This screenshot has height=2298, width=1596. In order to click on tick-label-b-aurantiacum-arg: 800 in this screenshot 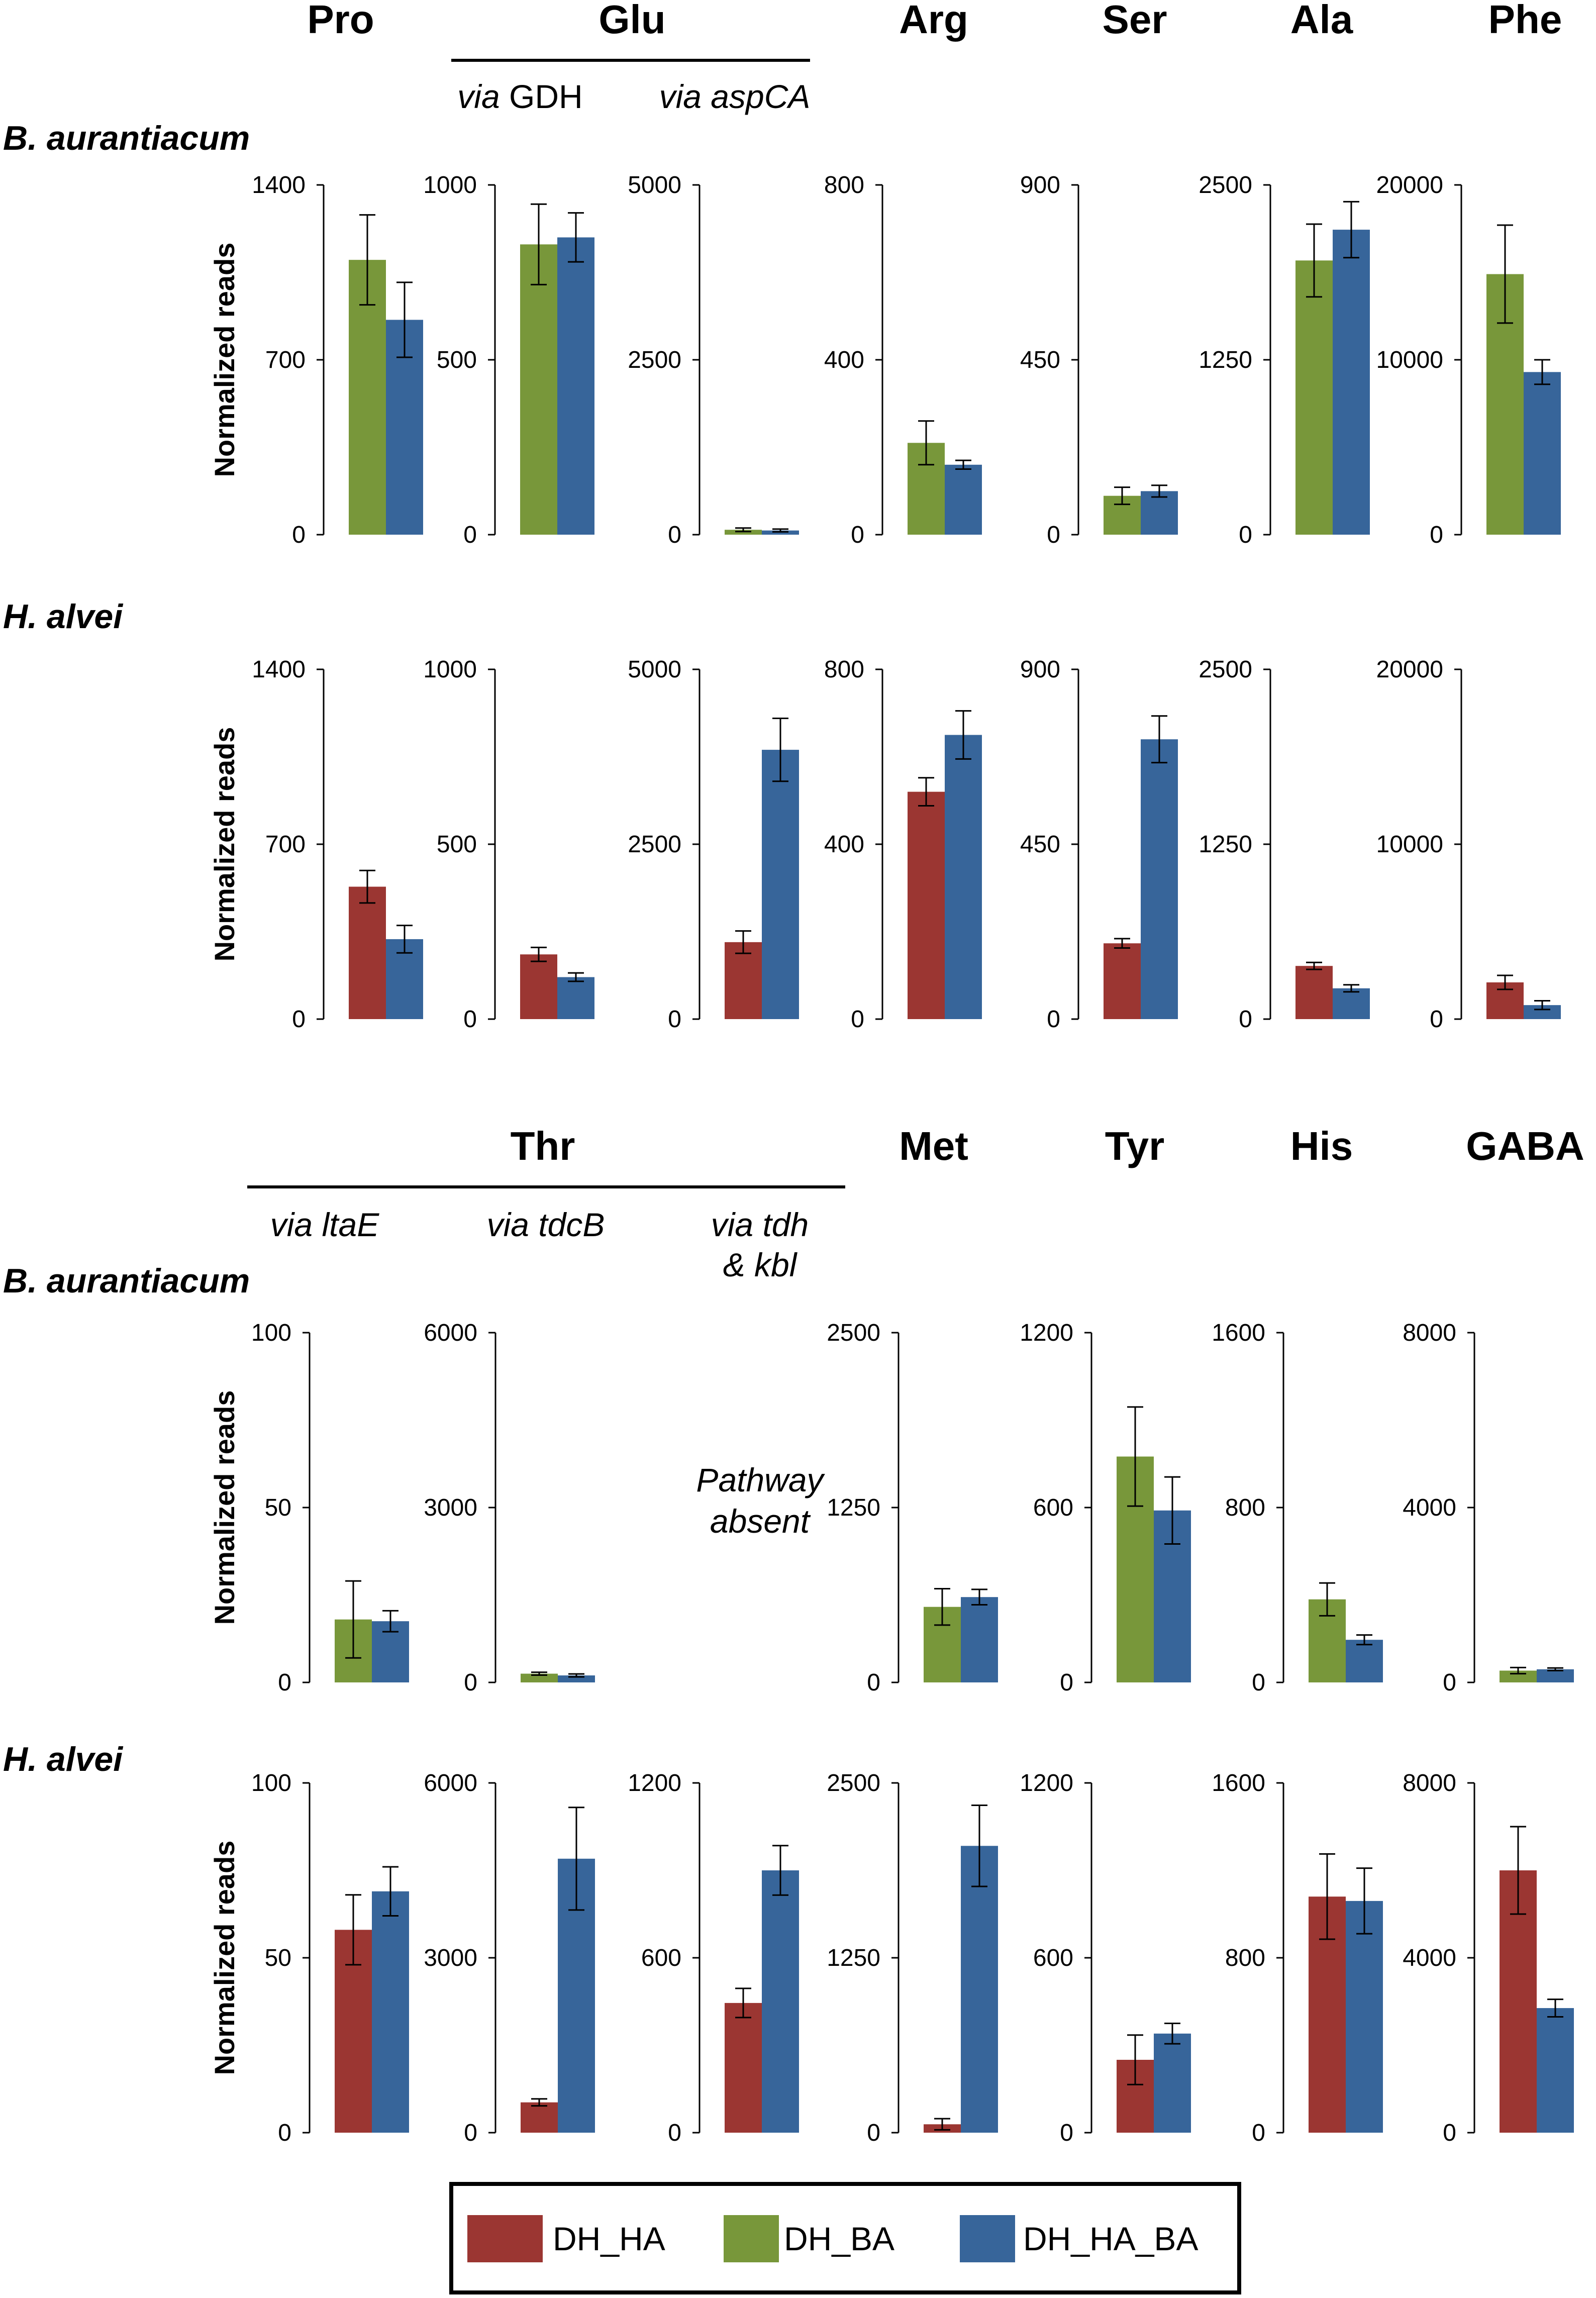, I will do `click(844, 185)`.